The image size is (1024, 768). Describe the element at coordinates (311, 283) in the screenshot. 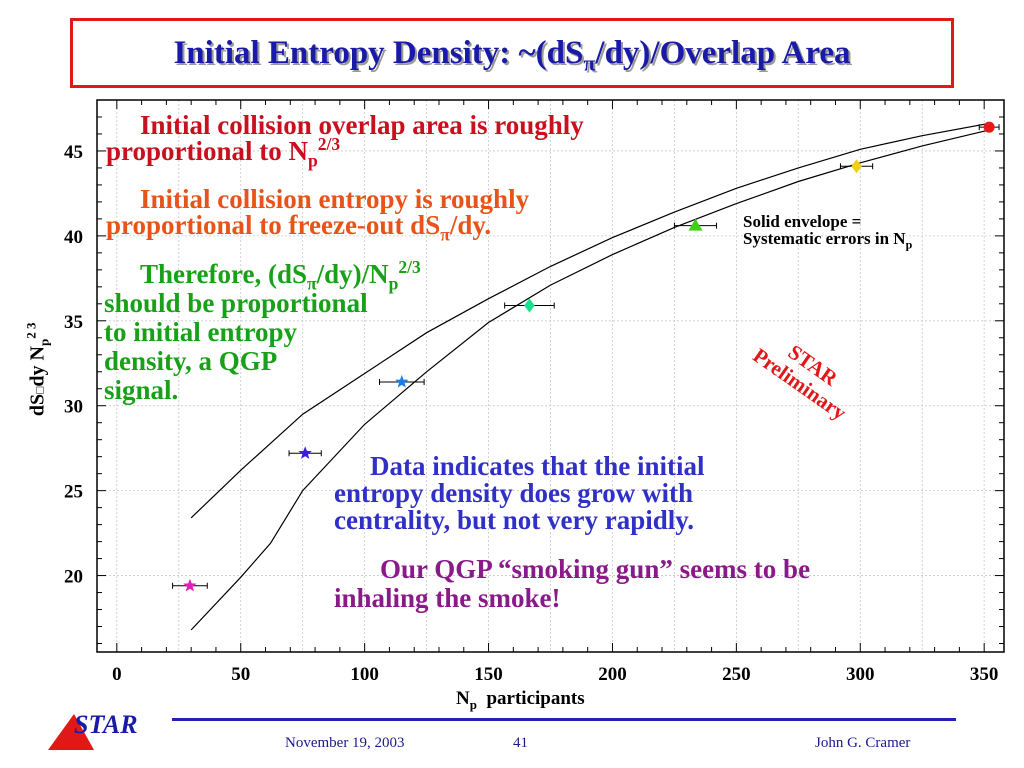

I see `note3-sub1: π` at that location.